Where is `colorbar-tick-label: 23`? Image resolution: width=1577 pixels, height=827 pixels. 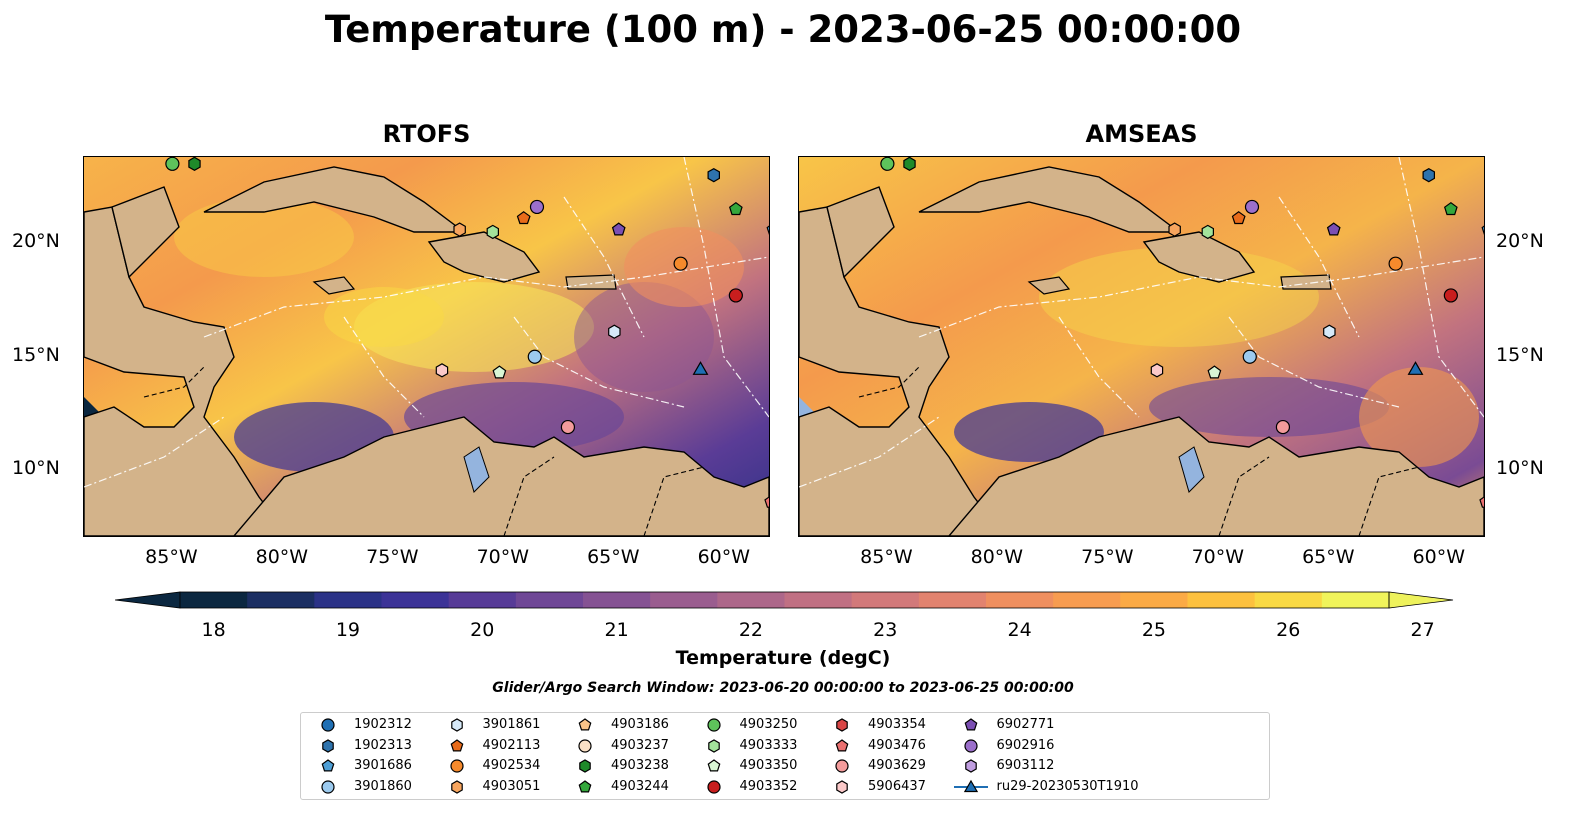 colorbar-tick-label: 23 is located at coordinates (885, 630).